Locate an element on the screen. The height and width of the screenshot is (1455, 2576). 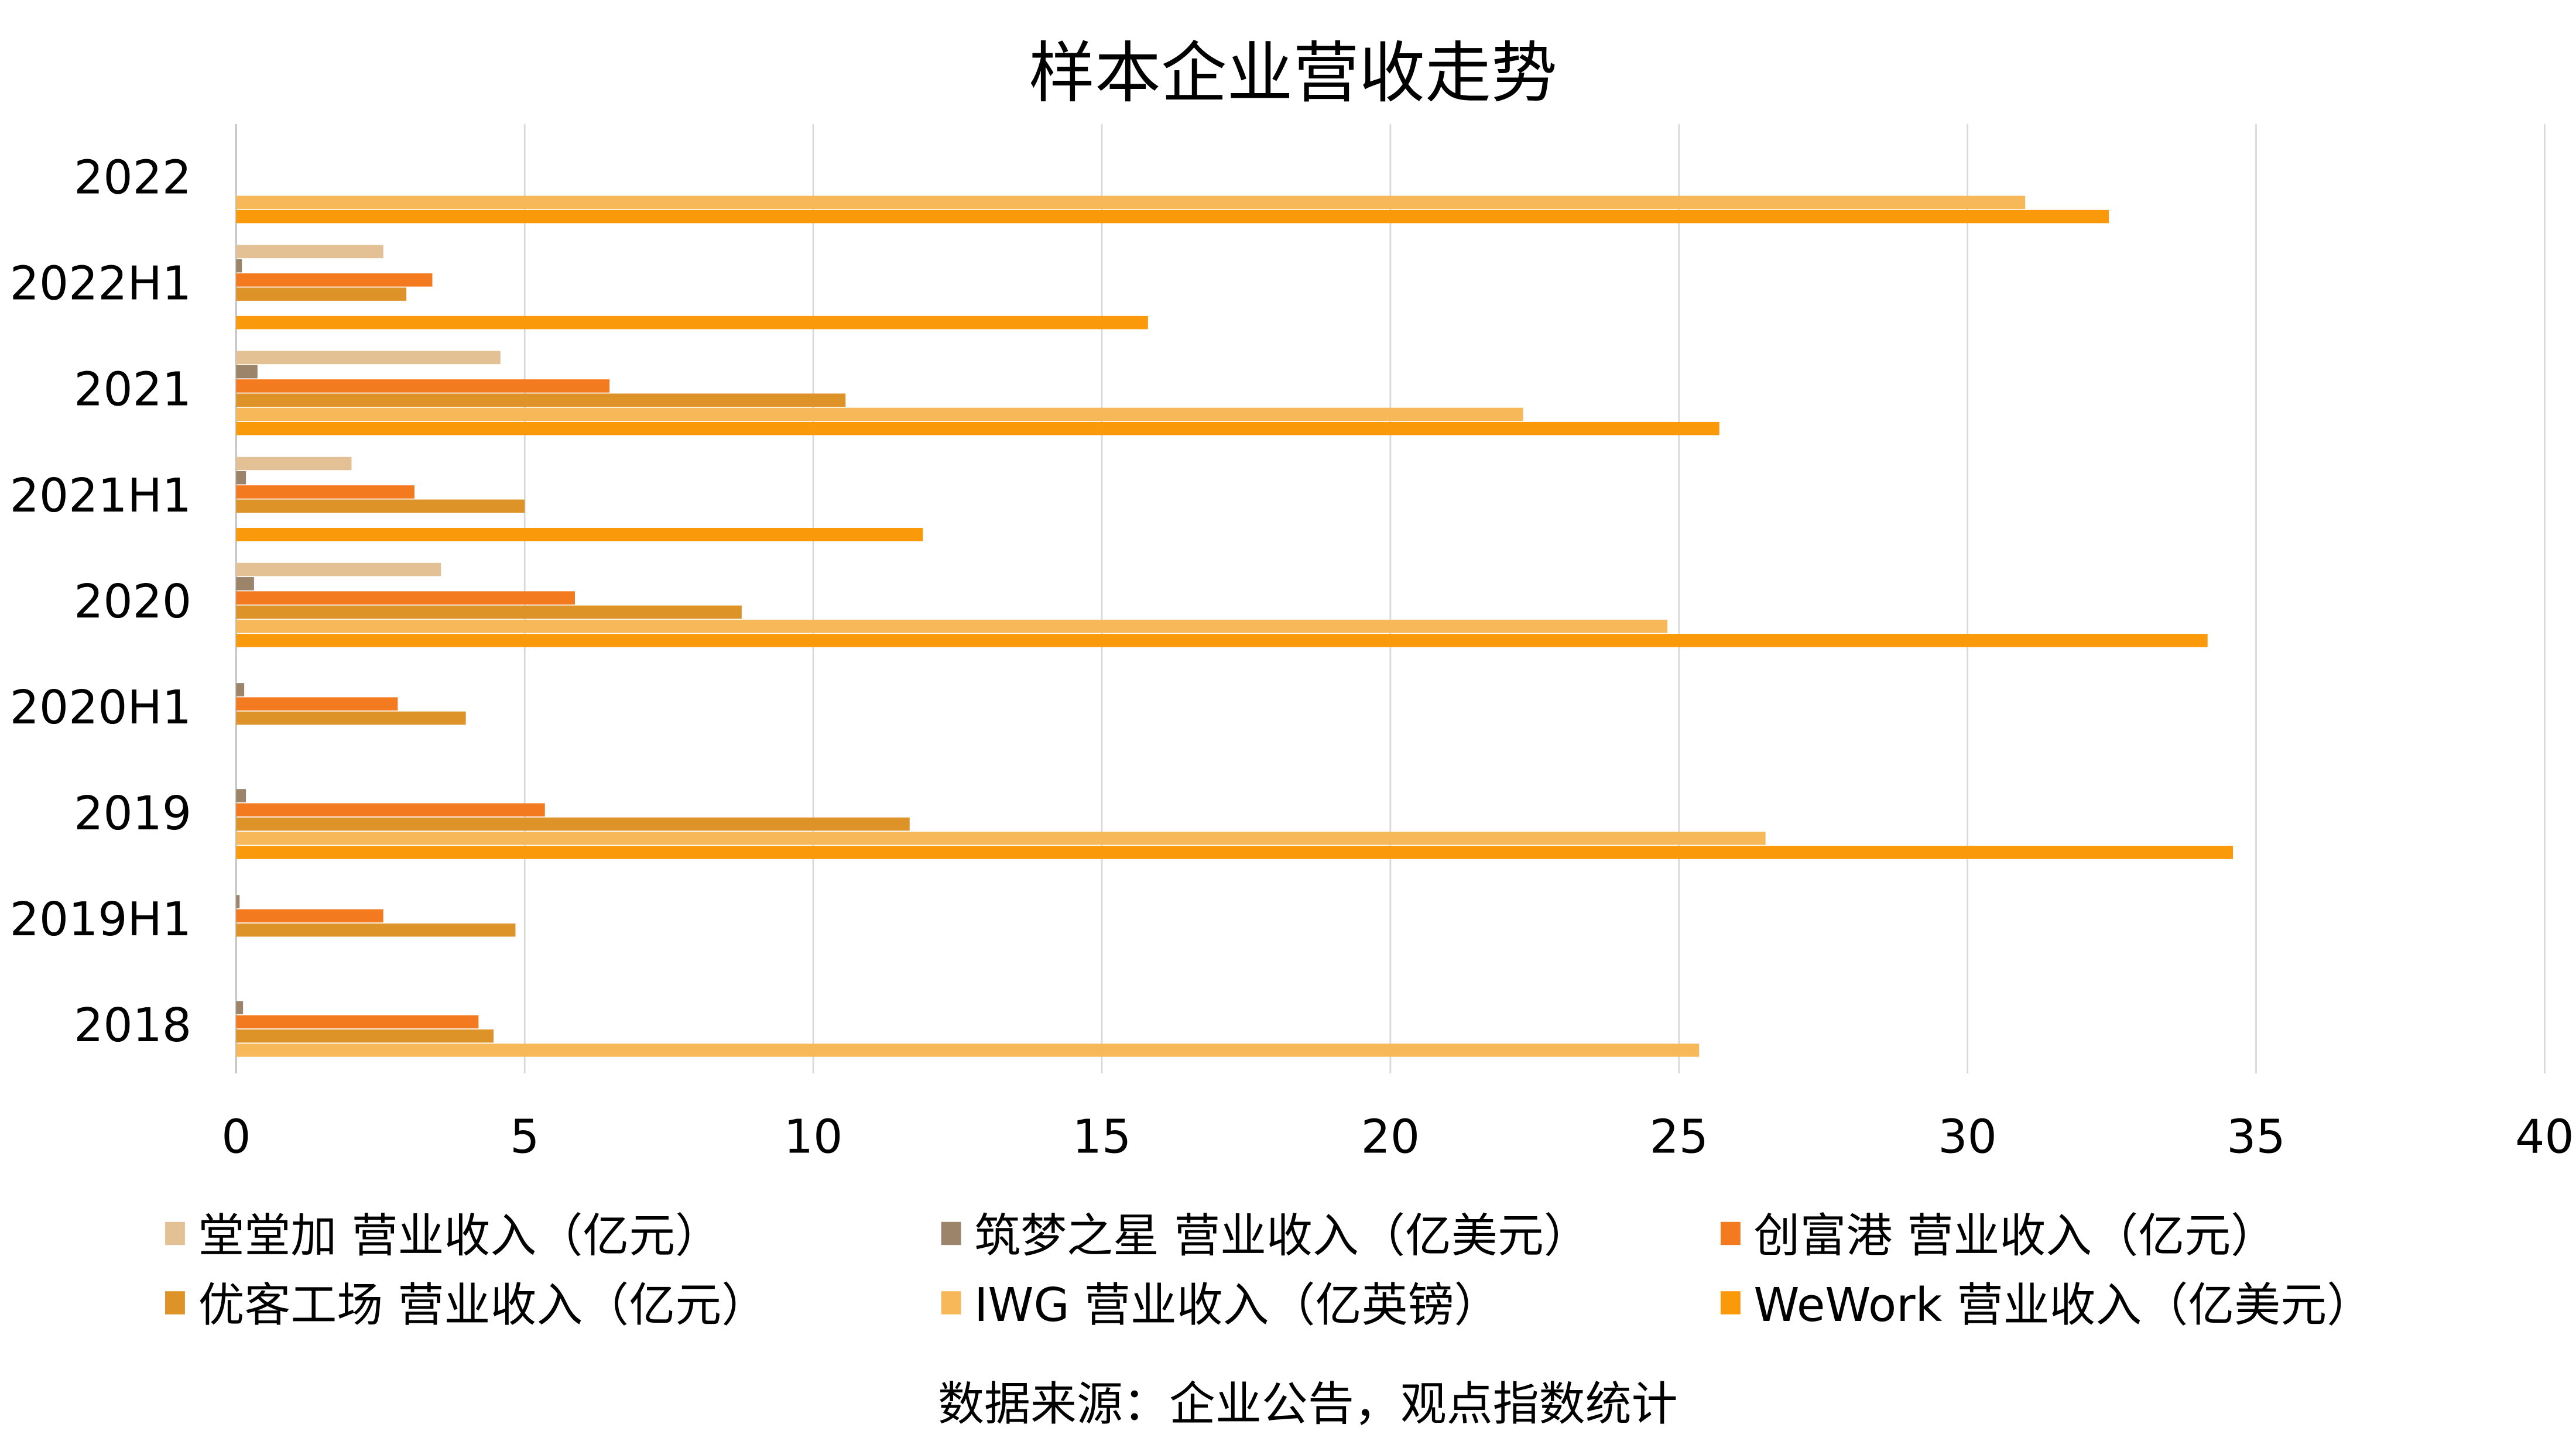
x-tick-label: 25 is located at coordinates (1679, 1137).